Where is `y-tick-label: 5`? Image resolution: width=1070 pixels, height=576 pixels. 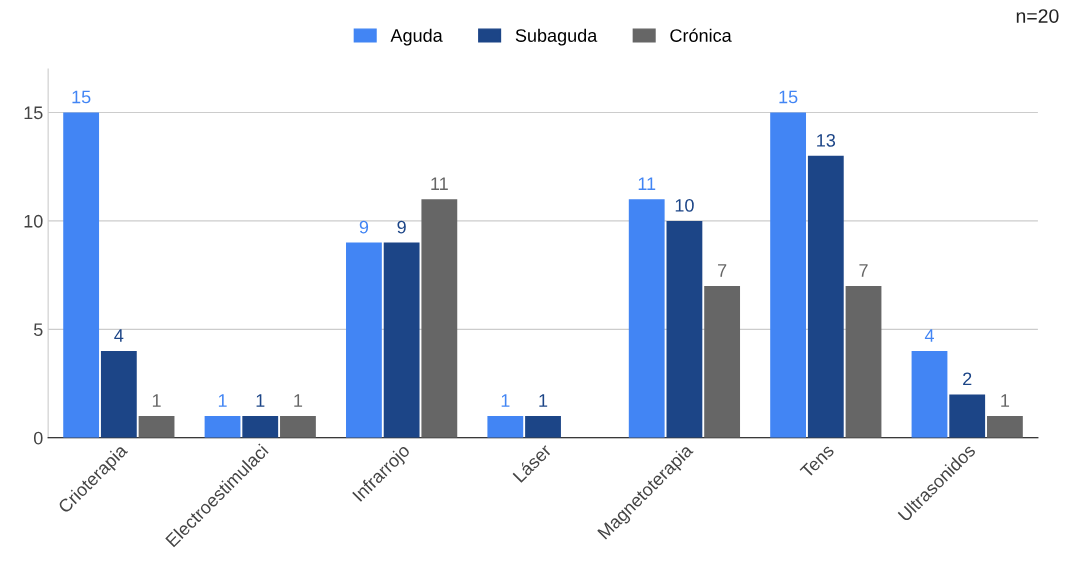
y-tick-label: 5 is located at coordinates (38, 330).